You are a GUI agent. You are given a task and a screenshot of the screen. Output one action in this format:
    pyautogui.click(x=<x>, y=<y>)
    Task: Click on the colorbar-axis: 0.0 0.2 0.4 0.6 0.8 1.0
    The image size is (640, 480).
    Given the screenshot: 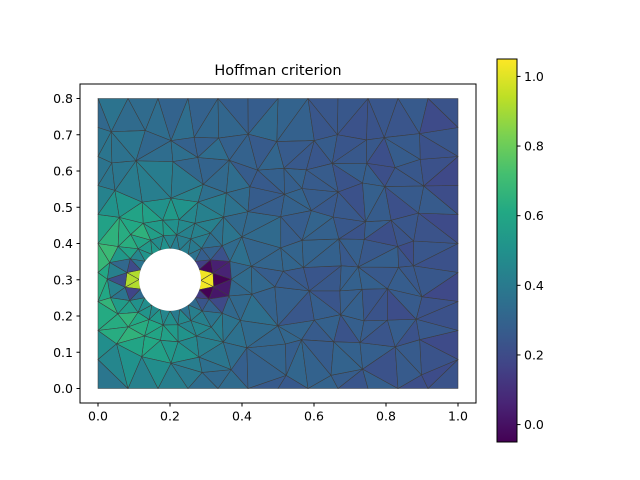 What is the action you would take?
    pyautogui.click(x=530, y=250)
    